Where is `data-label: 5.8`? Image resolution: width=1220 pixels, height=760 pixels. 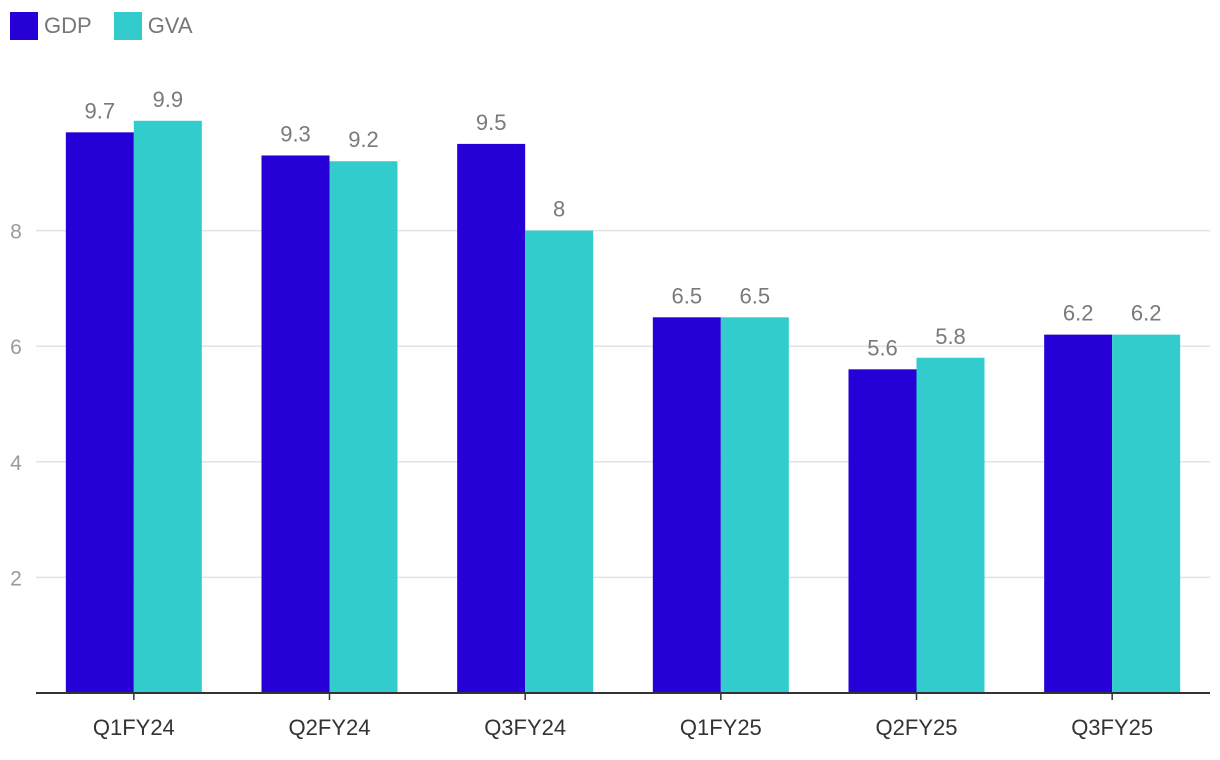 data-label: 5.8 is located at coordinates (950, 336).